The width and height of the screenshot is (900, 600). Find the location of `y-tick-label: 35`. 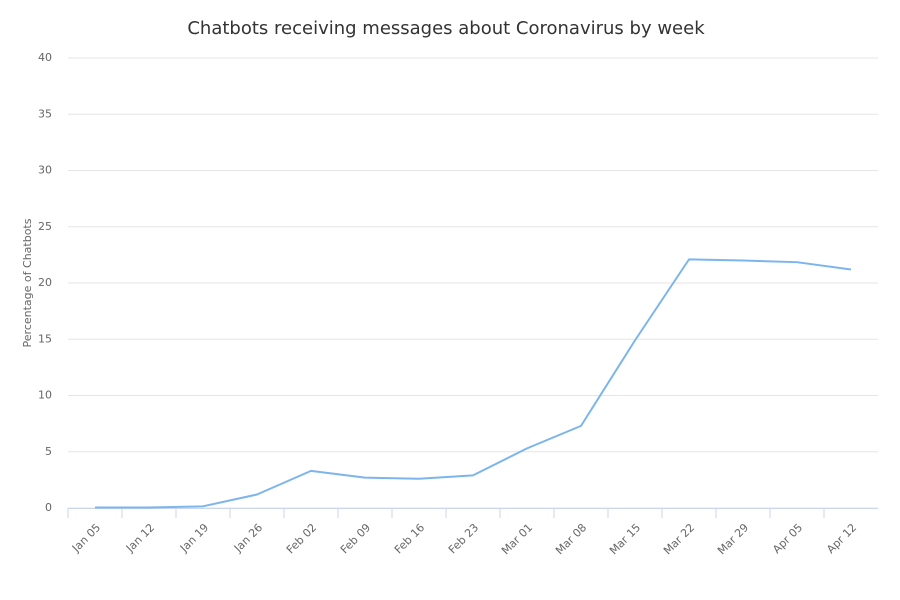

y-tick-label: 35 is located at coordinates (45, 113).